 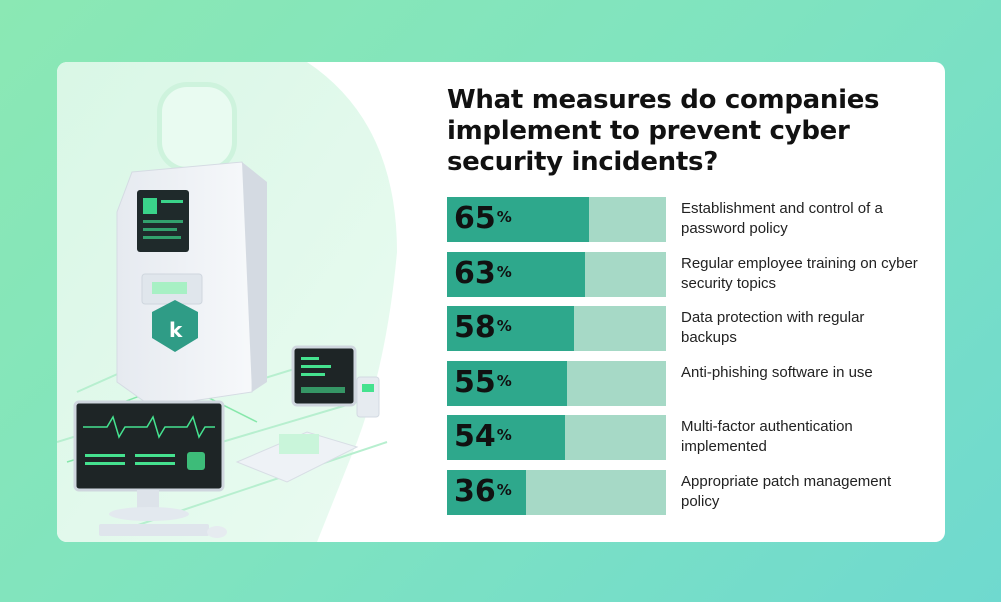 I want to click on data-label: 36%, so click(x=483, y=492).